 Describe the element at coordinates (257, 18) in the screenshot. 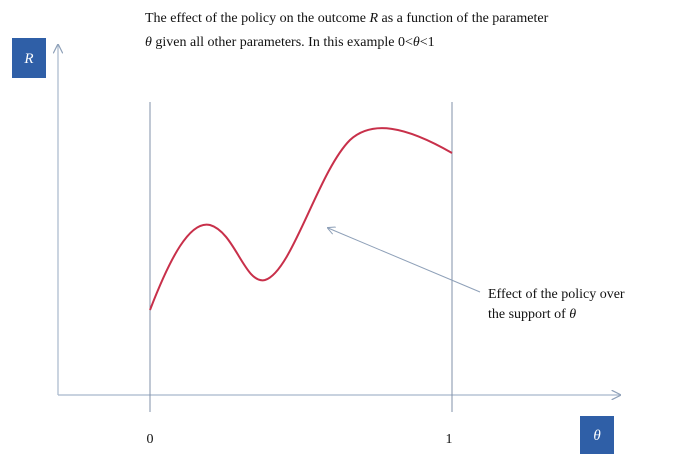

I see `title-text: The effect of the policy on the outcome` at that location.